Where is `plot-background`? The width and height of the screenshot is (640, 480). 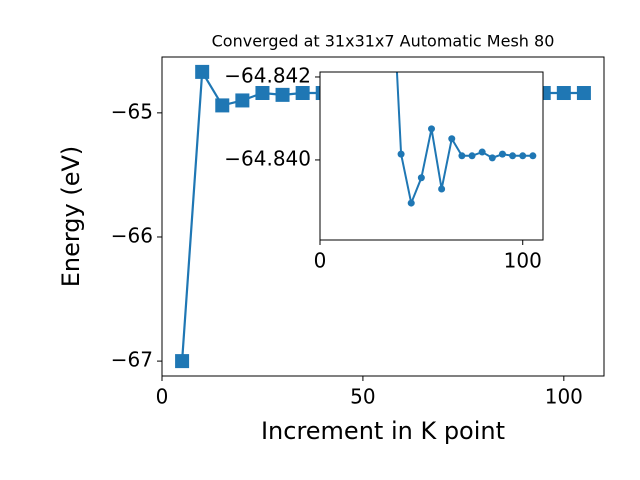 plot-background is located at coordinates (431, 156).